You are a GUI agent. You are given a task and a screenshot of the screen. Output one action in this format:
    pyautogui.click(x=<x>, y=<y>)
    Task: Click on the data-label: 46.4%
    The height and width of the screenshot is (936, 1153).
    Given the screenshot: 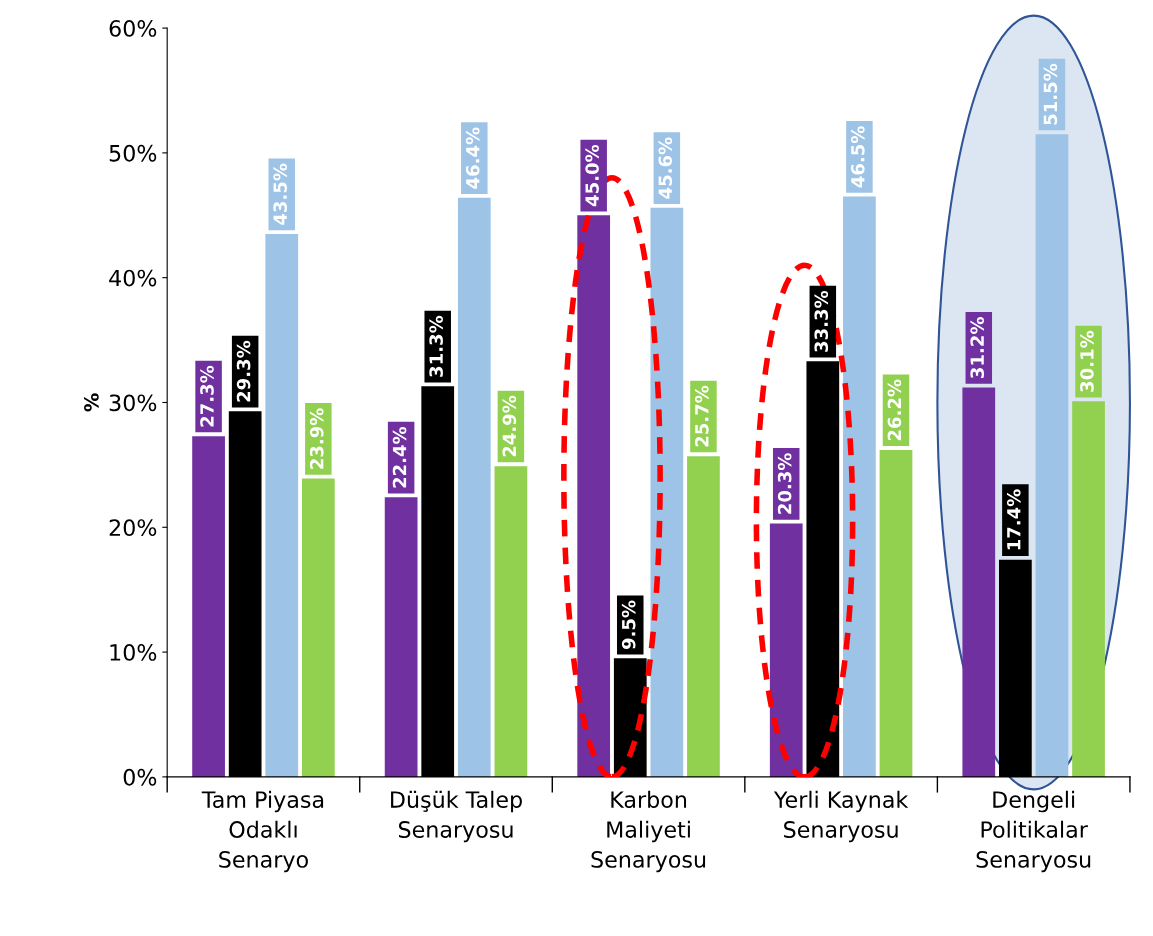 What is the action you would take?
    pyautogui.click(x=472, y=158)
    